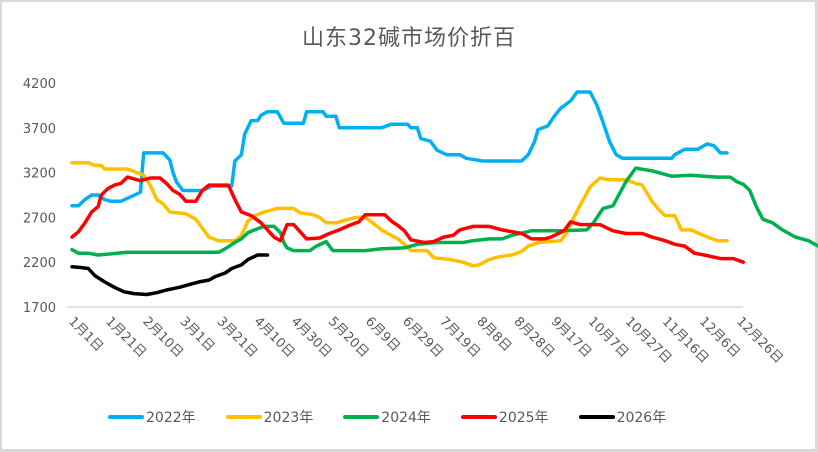 The width and height of the screenshot is (818, 452). Describe the element at coordinates (641, 418) in the screenshot. I see `legend-label: 2026年` at that location.